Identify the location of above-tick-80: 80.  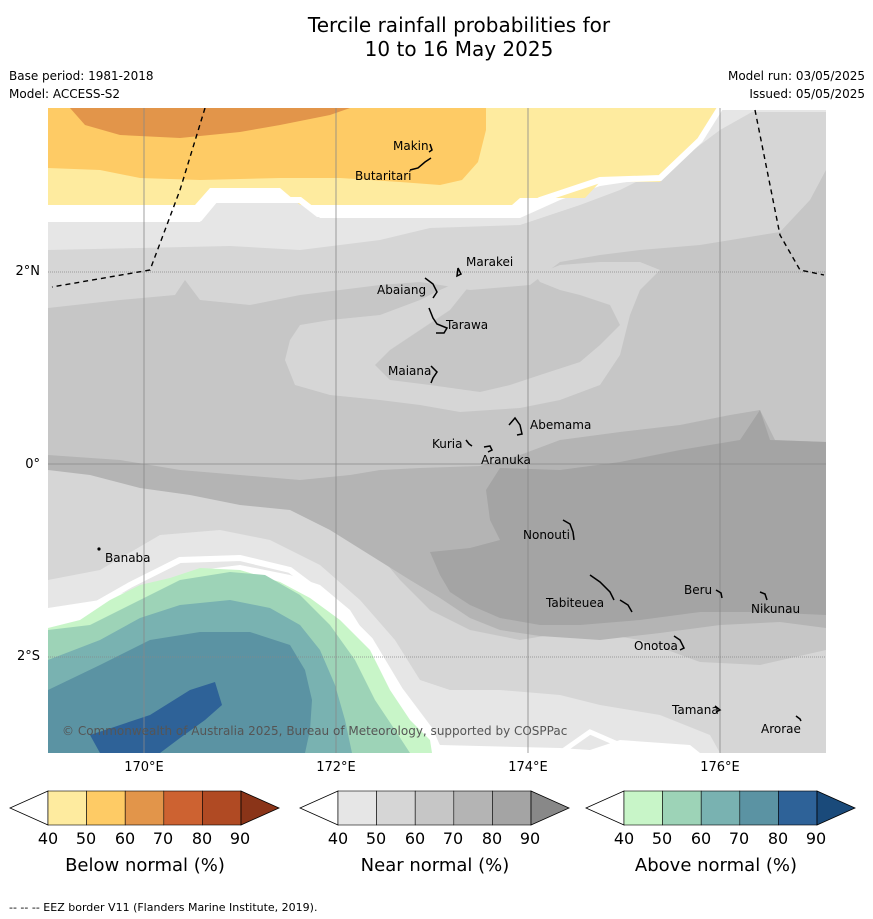
(778, 838).